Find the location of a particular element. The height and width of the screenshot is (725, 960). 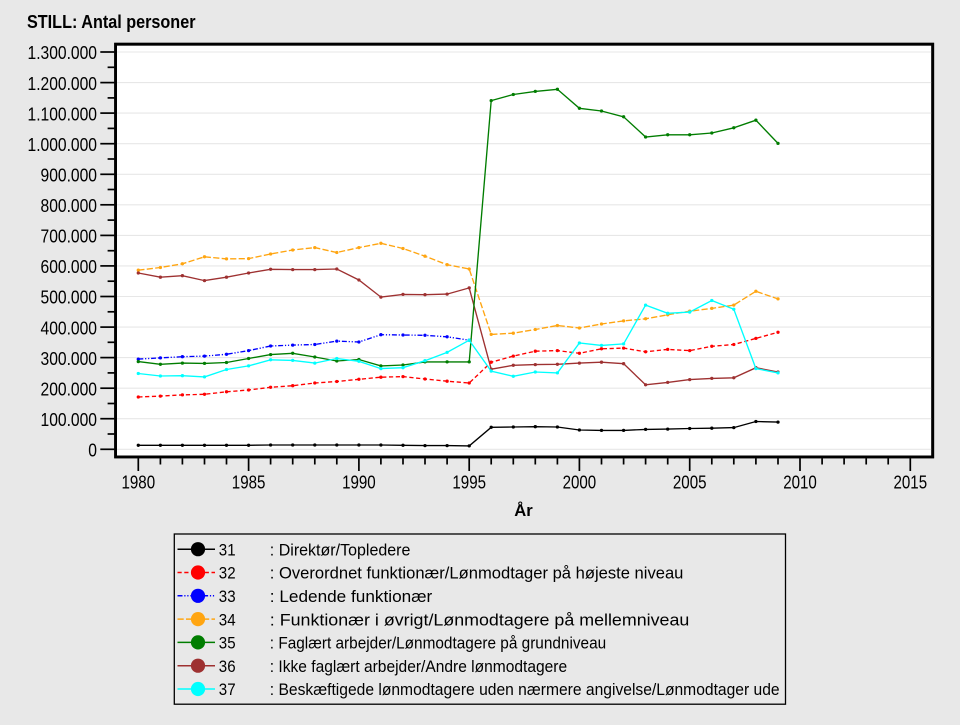

svg-text: STILL: Antal personer is located at coordinates (111, 21).